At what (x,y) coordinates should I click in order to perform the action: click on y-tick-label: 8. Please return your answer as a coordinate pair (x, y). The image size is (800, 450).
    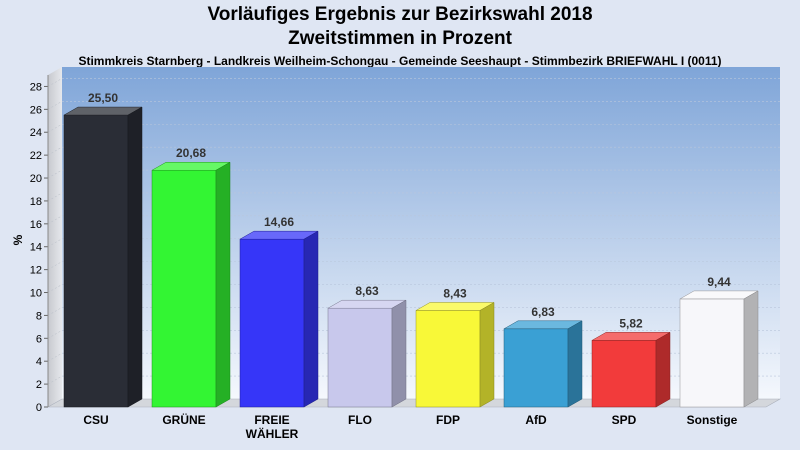
    Looking at the image, I should click on (39, 316).